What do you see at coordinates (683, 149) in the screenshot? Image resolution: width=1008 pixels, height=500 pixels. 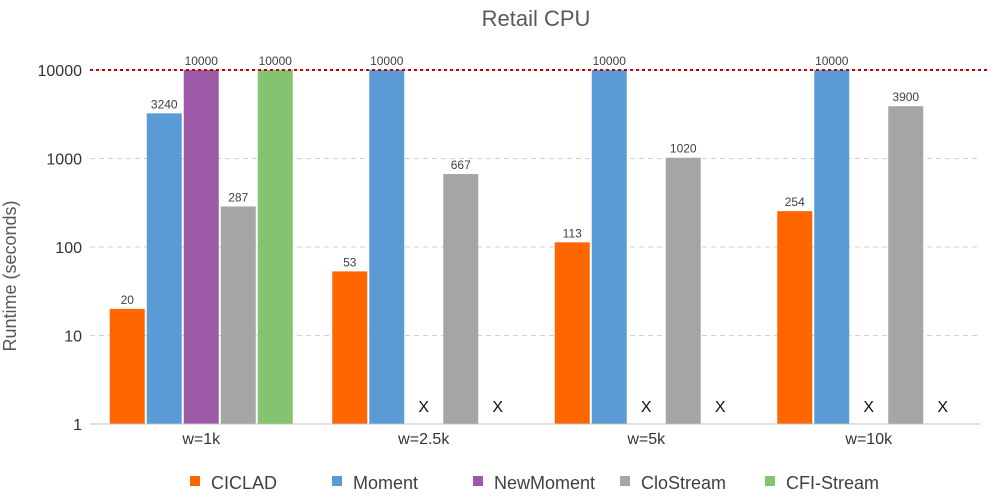 I see `data-label: 1020` at bounding box center [683, 149].